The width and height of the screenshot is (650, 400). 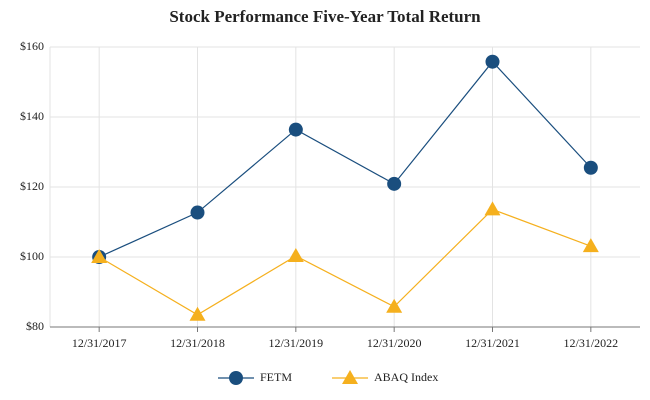 What do you see at coordinates (197, 343) in the screenshot?
I see `x-tick-label: 12/31/2018` at bounding box center [197, 343].